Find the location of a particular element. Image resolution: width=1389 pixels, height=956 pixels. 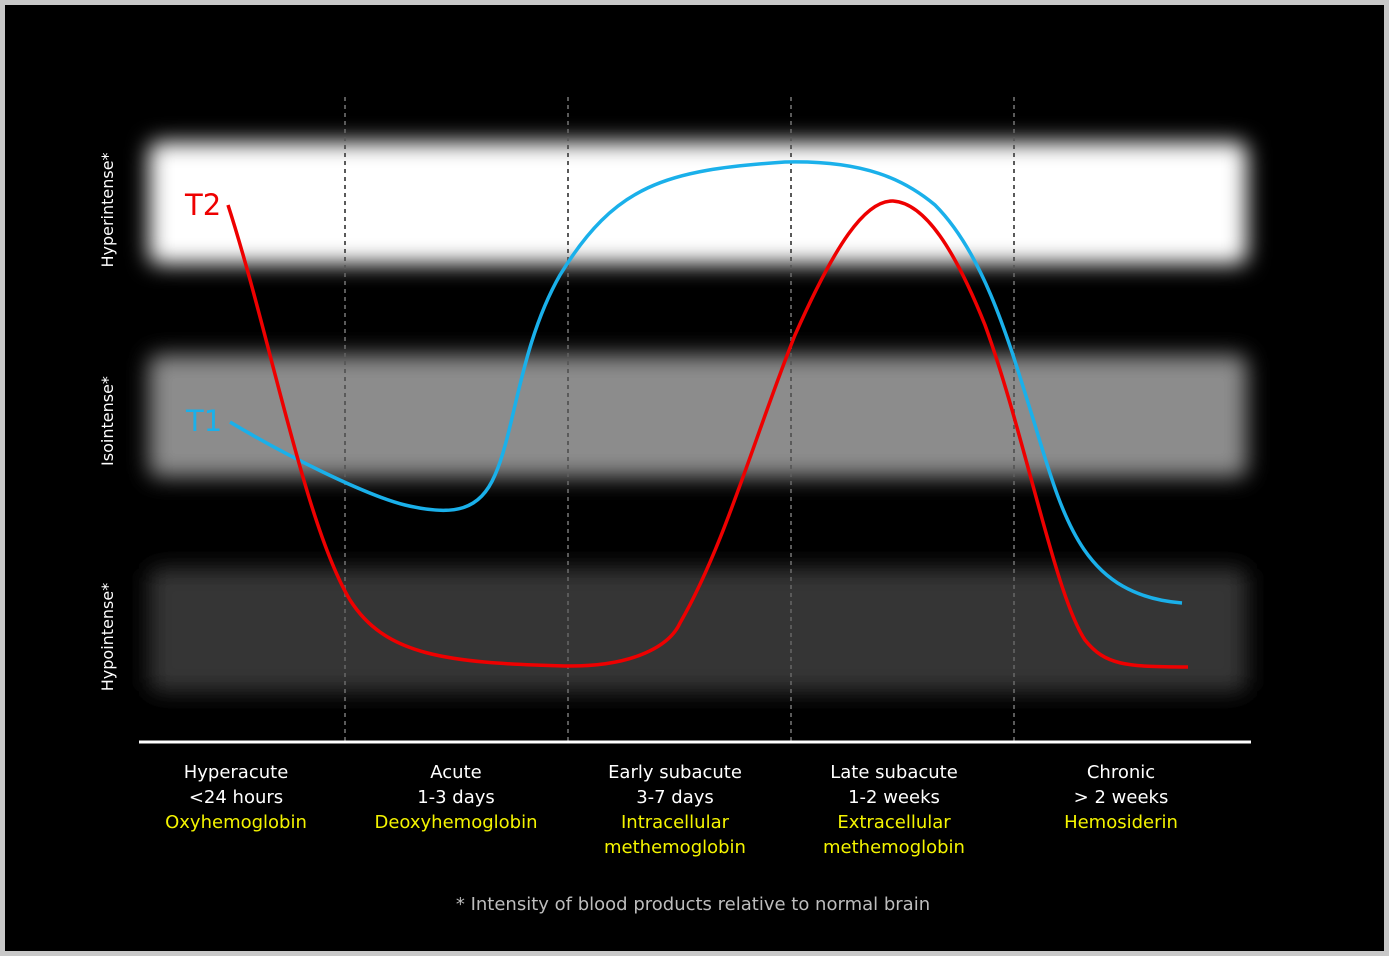

stage-name: Hyperacute is located at coordinates (236, 772).